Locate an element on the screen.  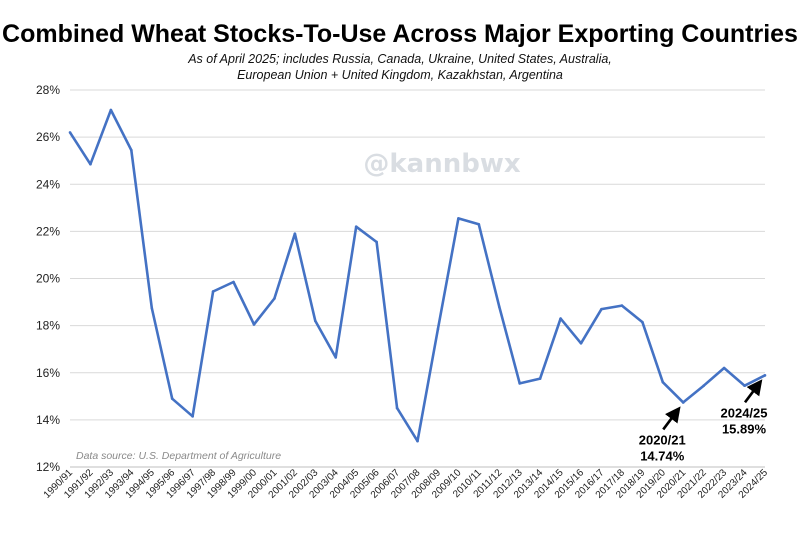
y-tick-label: 24% is located at coordinates (48, 184).